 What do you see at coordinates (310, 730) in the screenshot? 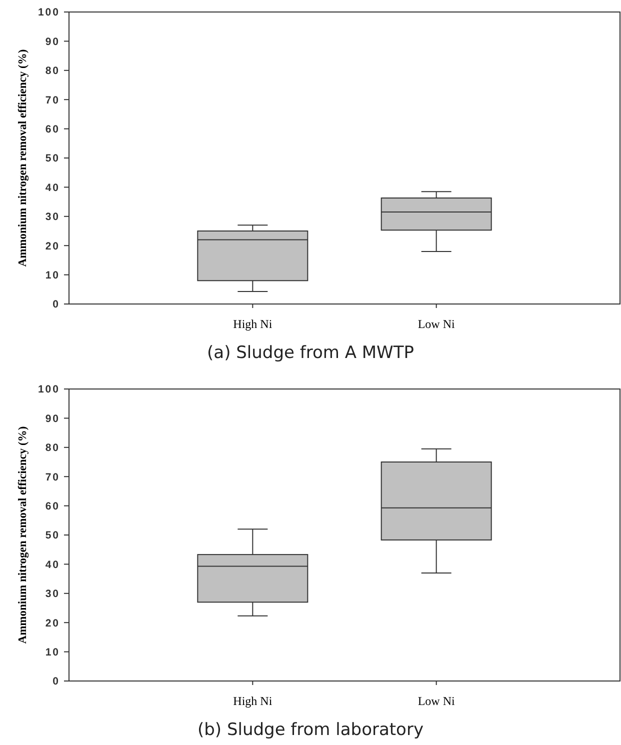
I see `text: (b) Sludge from laboratory` at bounding box center [310, 730].